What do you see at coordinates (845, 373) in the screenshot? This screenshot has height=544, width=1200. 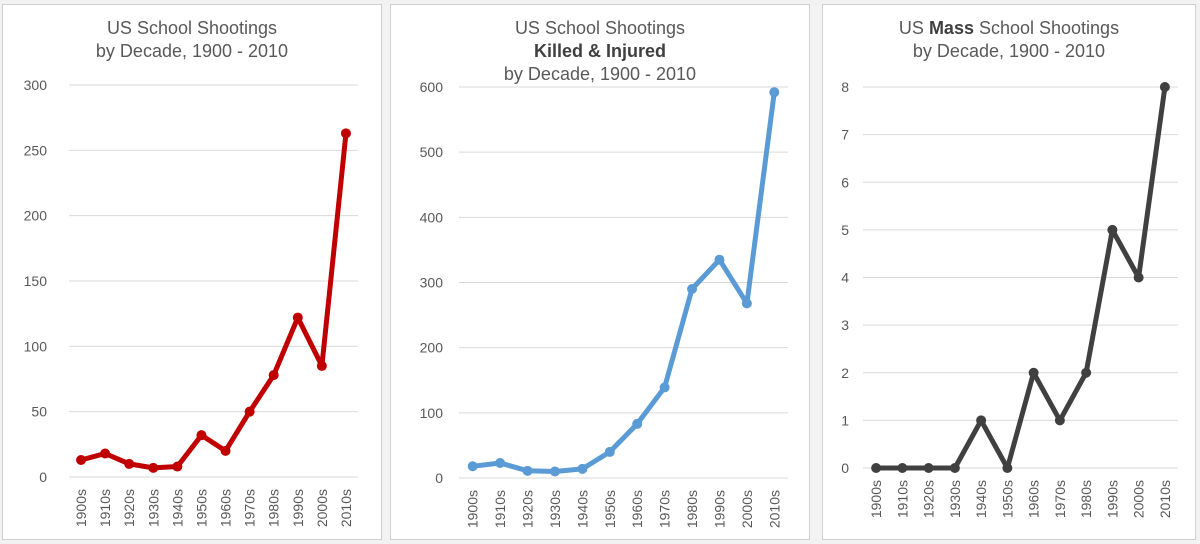 I see `y-tick-label: 2` at bounding box center [845, 373].